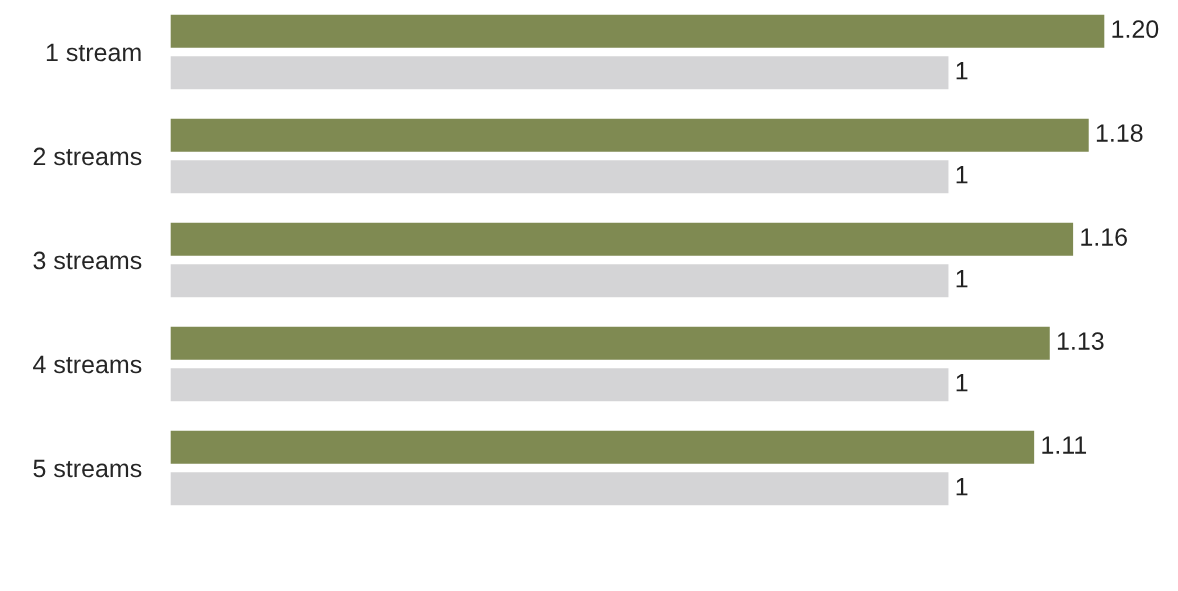  I want to click on data-label: 1.20, so click(1135, 29).